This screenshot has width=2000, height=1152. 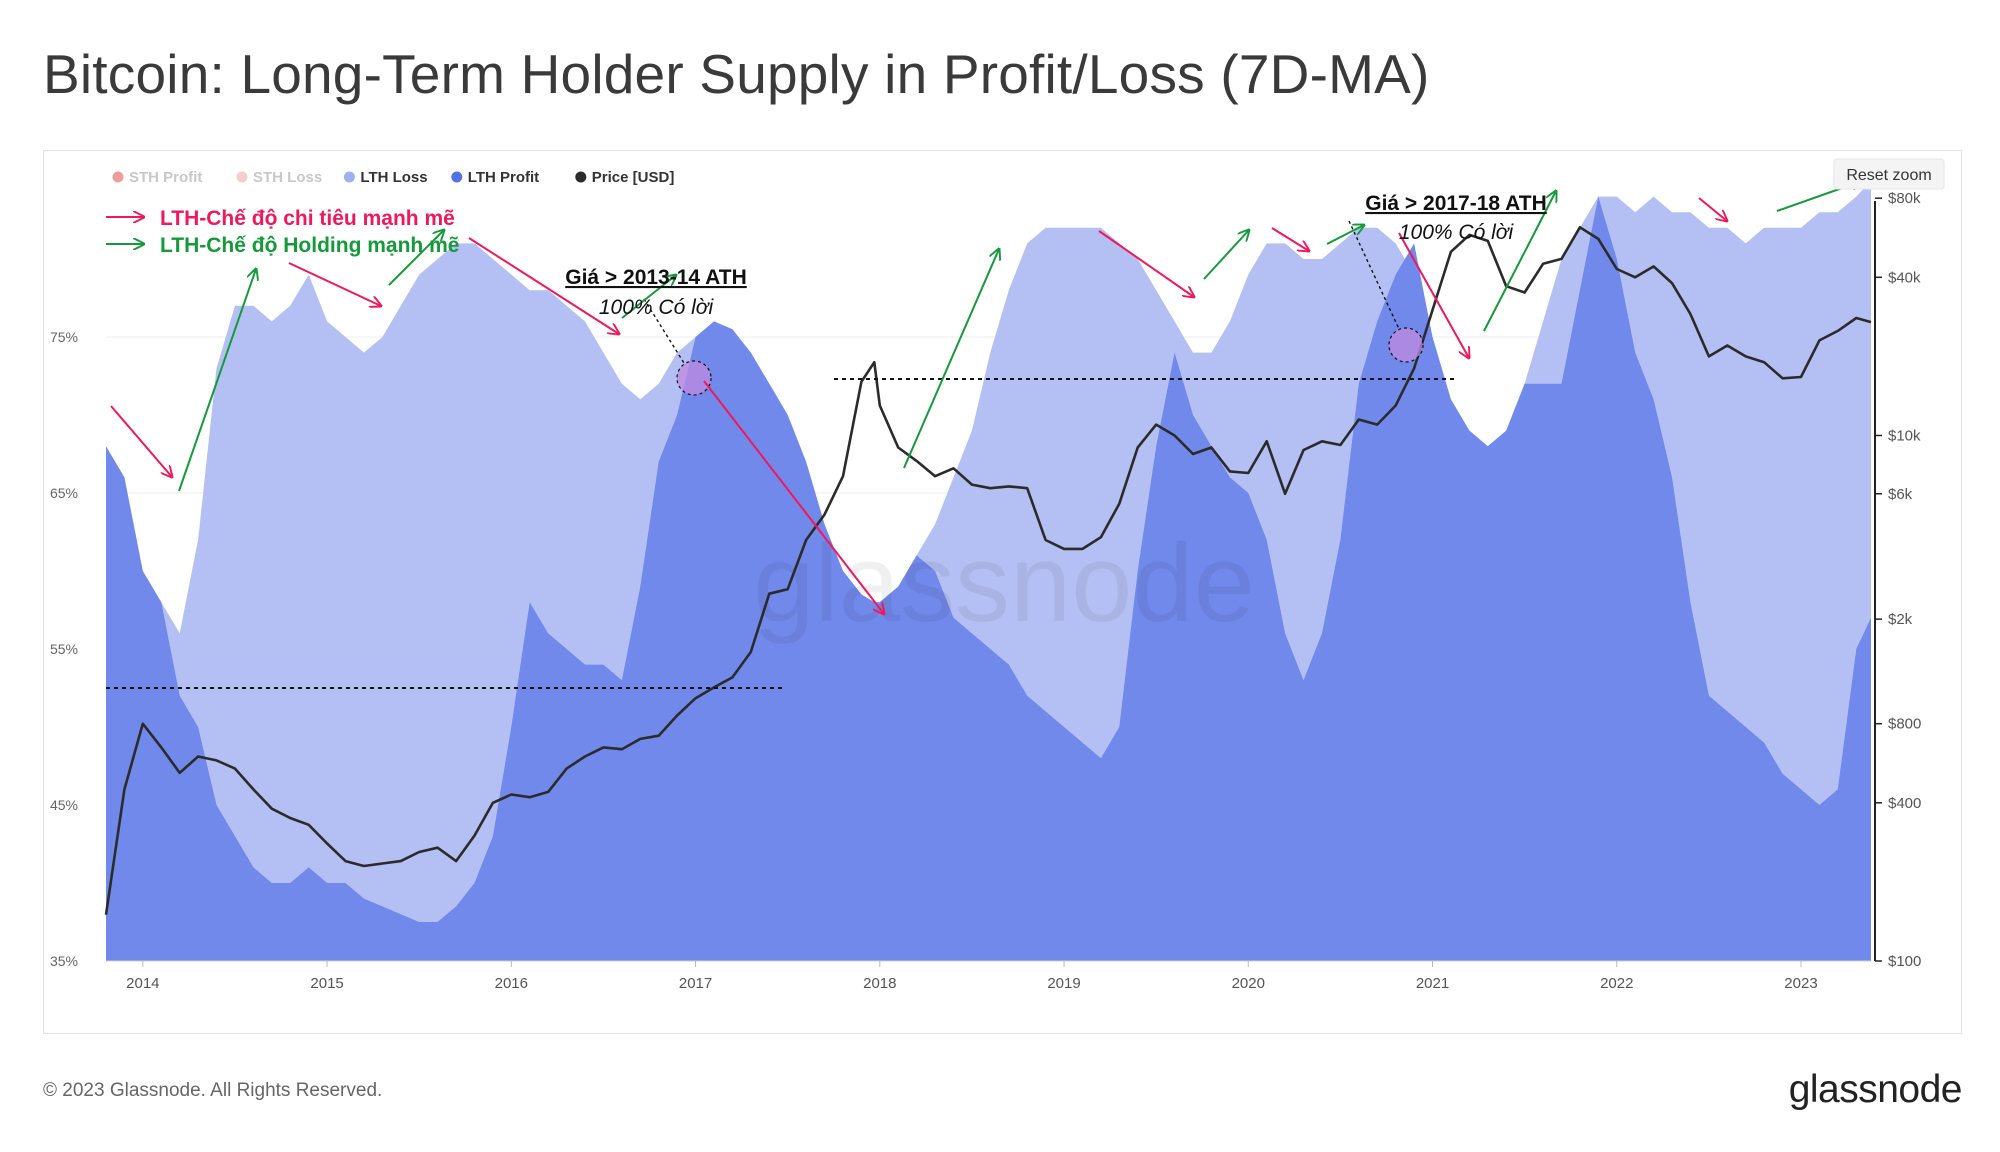 I want to click on legend-item: LTH Profit, so click(x=495, y=177).